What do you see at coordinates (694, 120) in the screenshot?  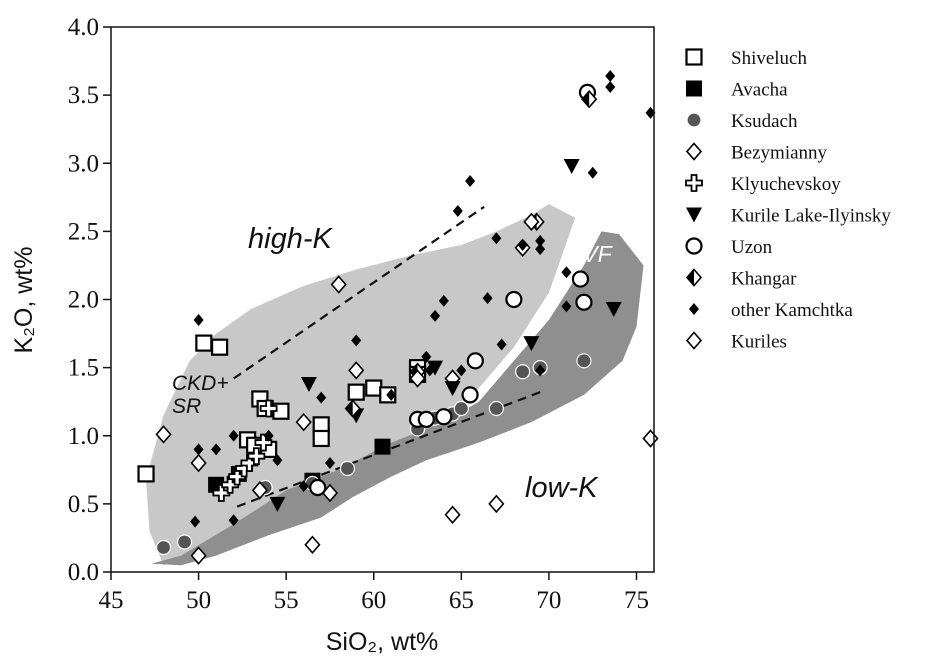 I see `legend-marker-ksudach` at bounding box center [694, 120].